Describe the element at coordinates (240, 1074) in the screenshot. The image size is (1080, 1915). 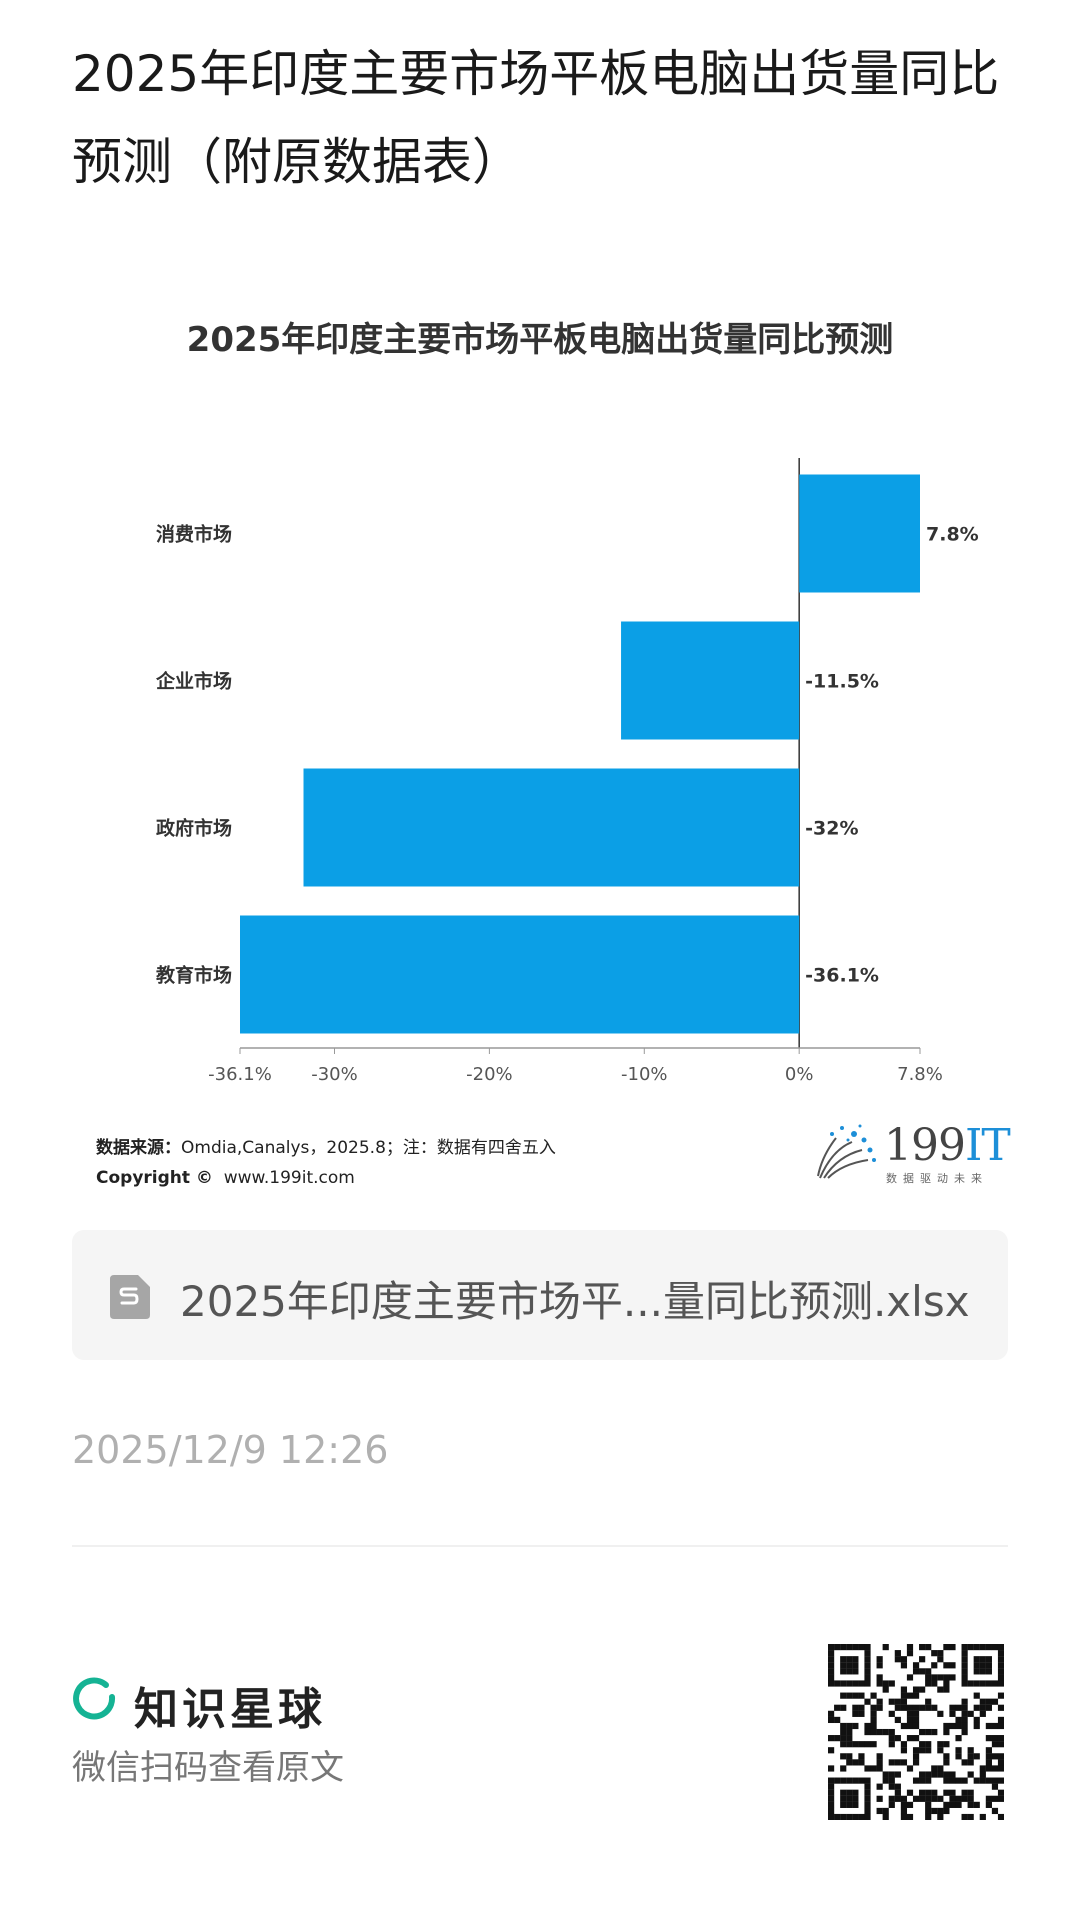
I see `x-tick-label-0: -36.1%` at that location.